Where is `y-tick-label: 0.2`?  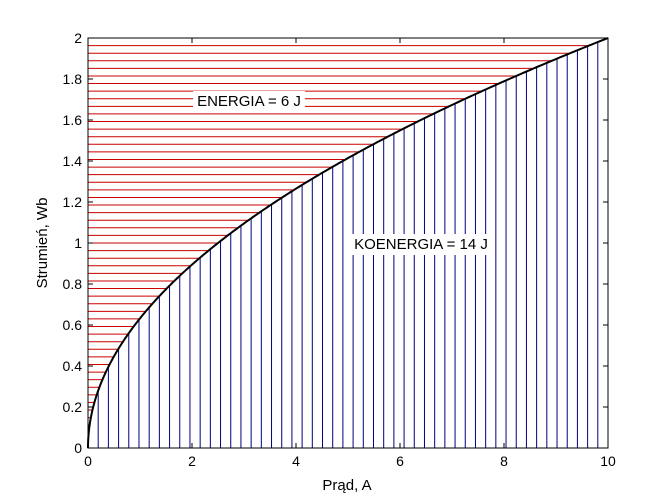 y-tick-label: 0.2 is located at coordinates (73, 407).